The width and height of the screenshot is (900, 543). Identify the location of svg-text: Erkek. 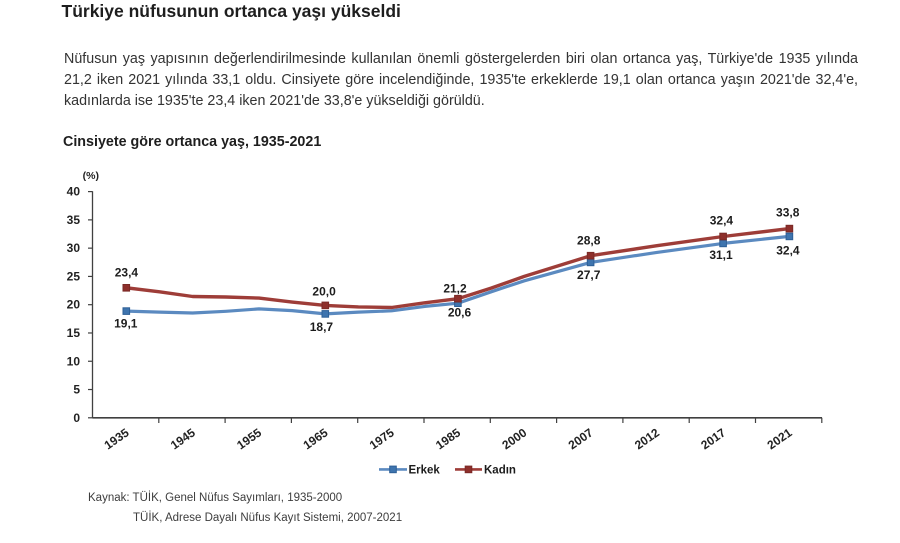
(425, 471).